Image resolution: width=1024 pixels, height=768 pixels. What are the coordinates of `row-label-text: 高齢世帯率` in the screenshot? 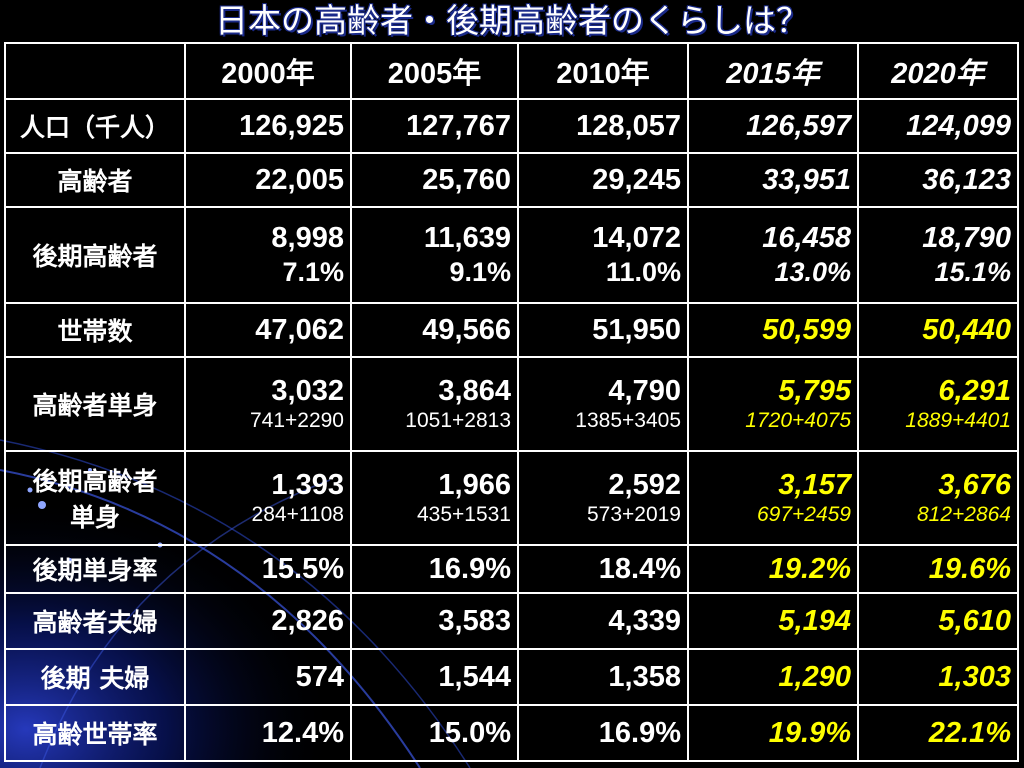 It's located at (95, 734).